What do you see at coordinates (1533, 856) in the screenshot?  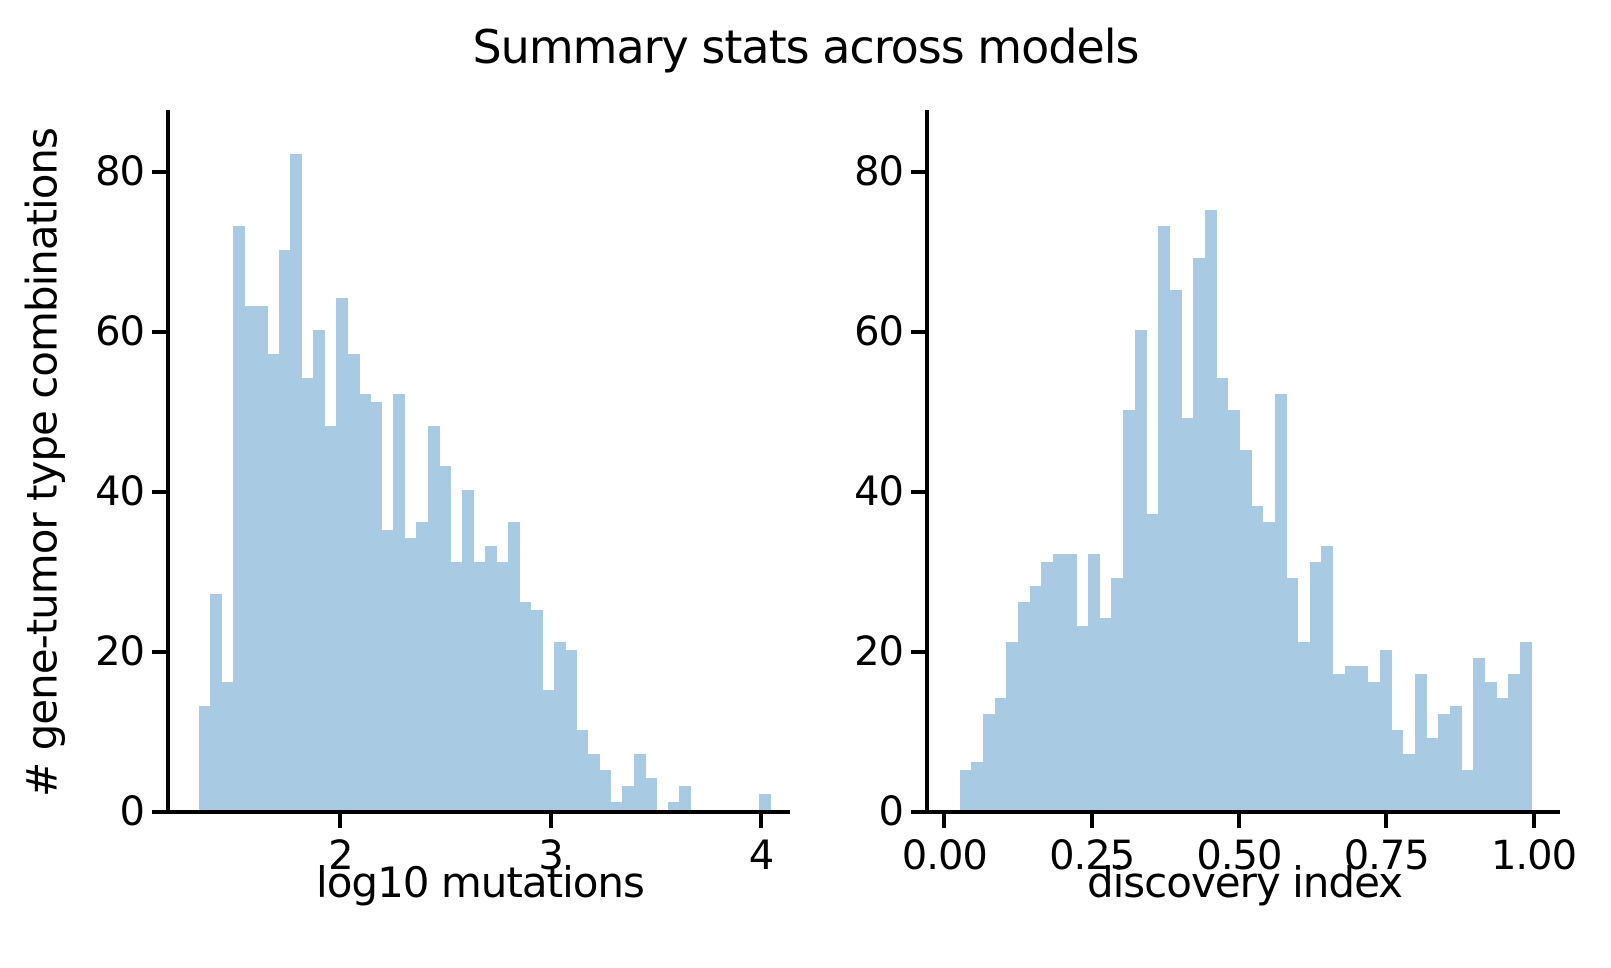 I see `x-tick-label: 1.00` at bounding box center [1533, 856].